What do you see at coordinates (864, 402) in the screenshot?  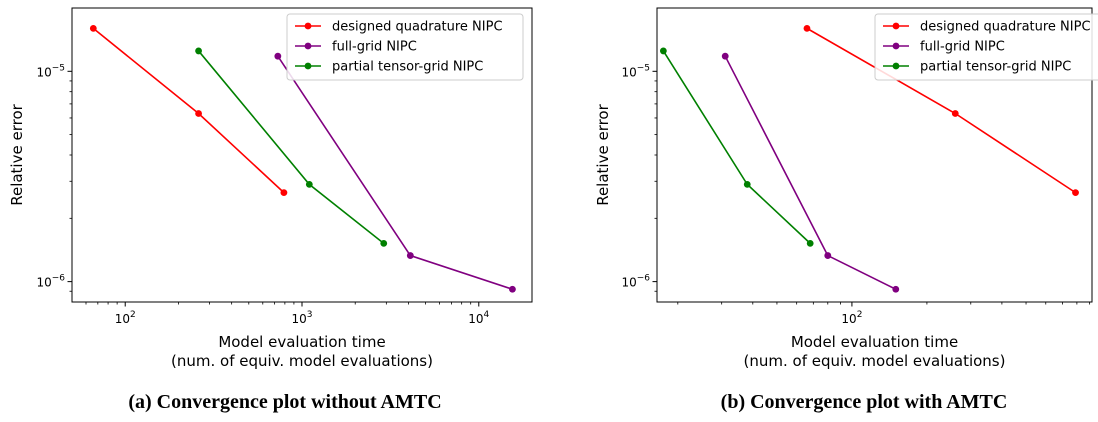 I see `figure-caption: (b) Convergence plot with AMTC` at bounding box center [864, 402].